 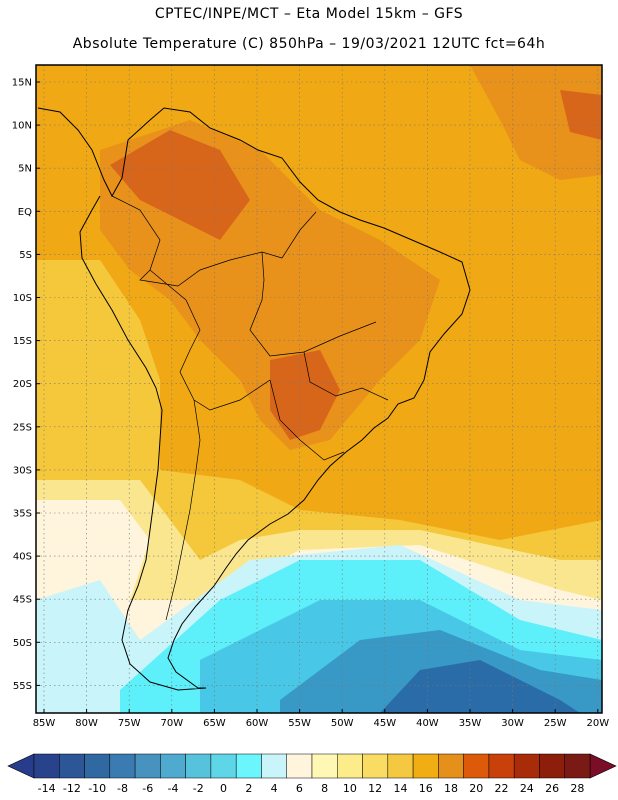 What do you see at coordinates (22, 643) in the screenshot?
I see `lat-tick-label: 50S` at bounding box center [22, 643].